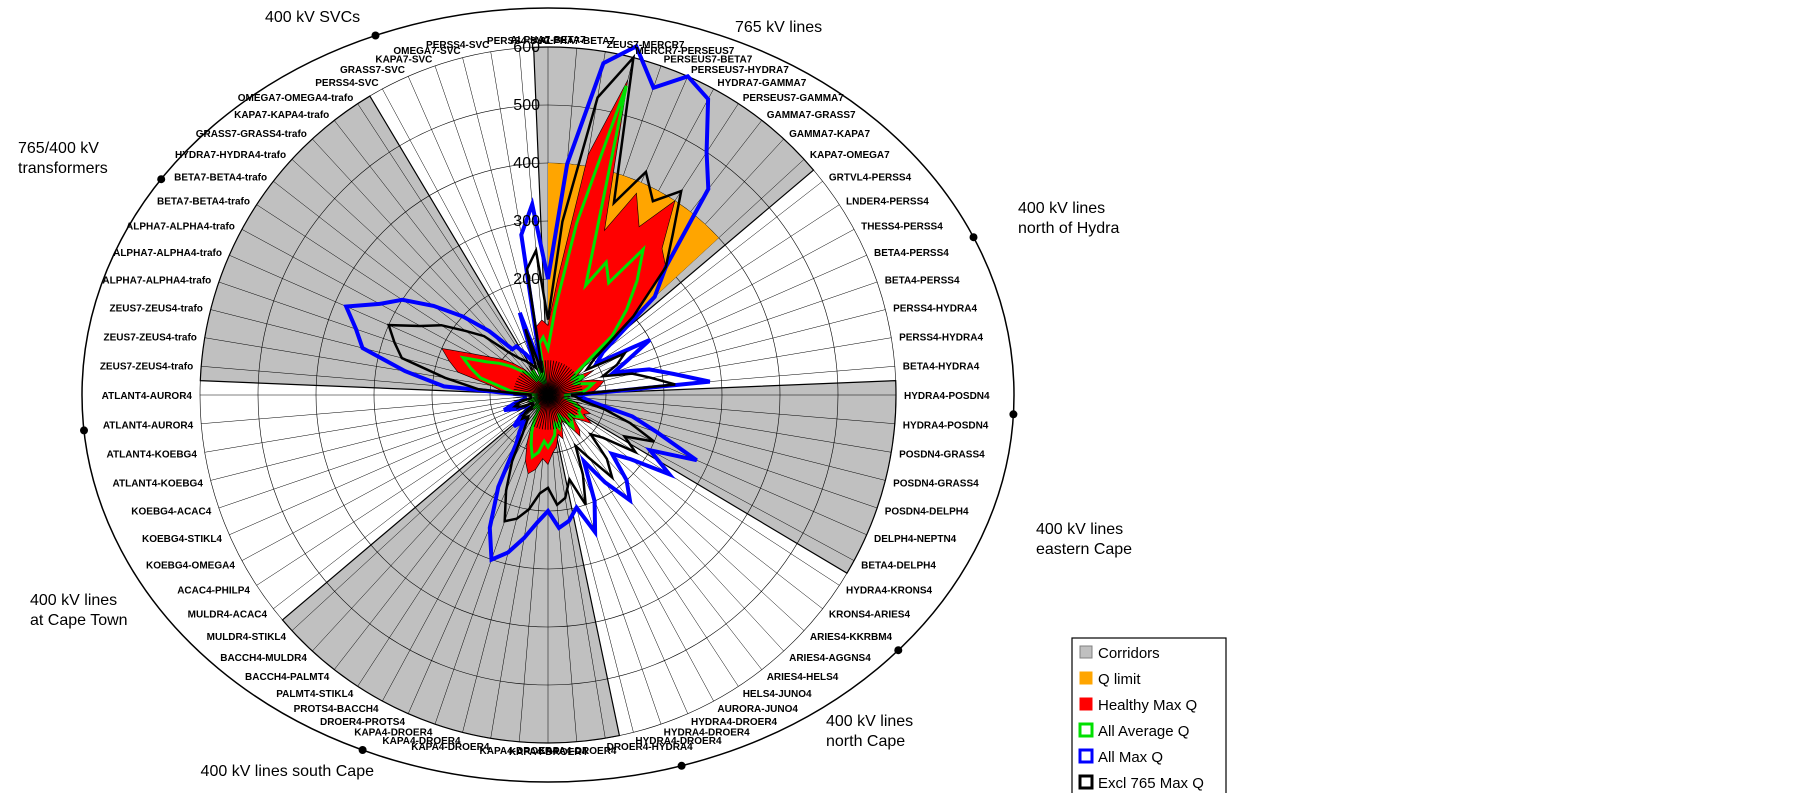 The width and height of the screenshot is (1805, 798). What do you see at coordinates (336, 709) in the screenshot?
I see `category-label: PROTS4-BACCH4` at bounding box center [336, 709].